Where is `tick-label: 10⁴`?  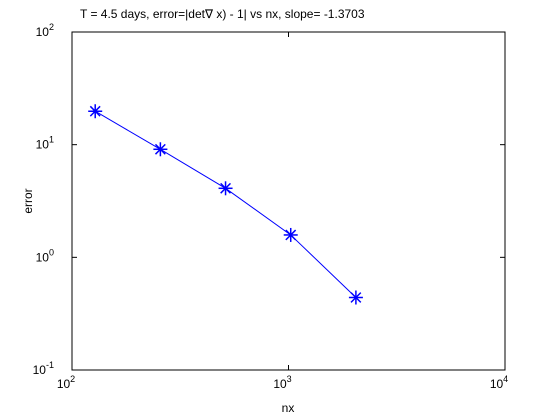 tick-label: 10⁴ is located at coordinates (499, 382).